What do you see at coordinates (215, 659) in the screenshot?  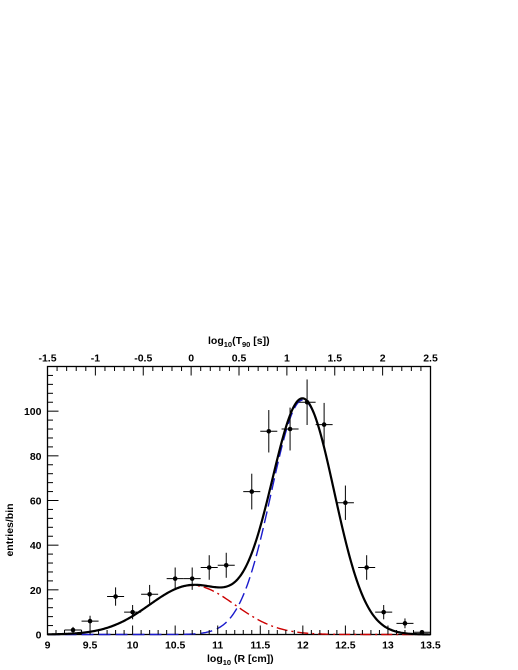 I see `x-bottom-label-main: log` at bounding box center [215, 659].